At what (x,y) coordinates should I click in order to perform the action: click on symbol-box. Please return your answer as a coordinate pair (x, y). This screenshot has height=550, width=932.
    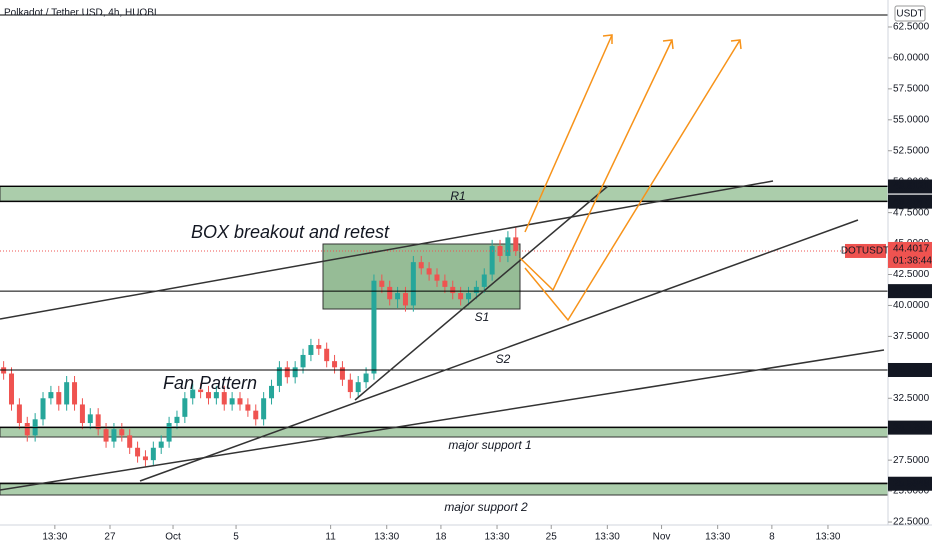
    Looking at the image, I should click on (865, 250).